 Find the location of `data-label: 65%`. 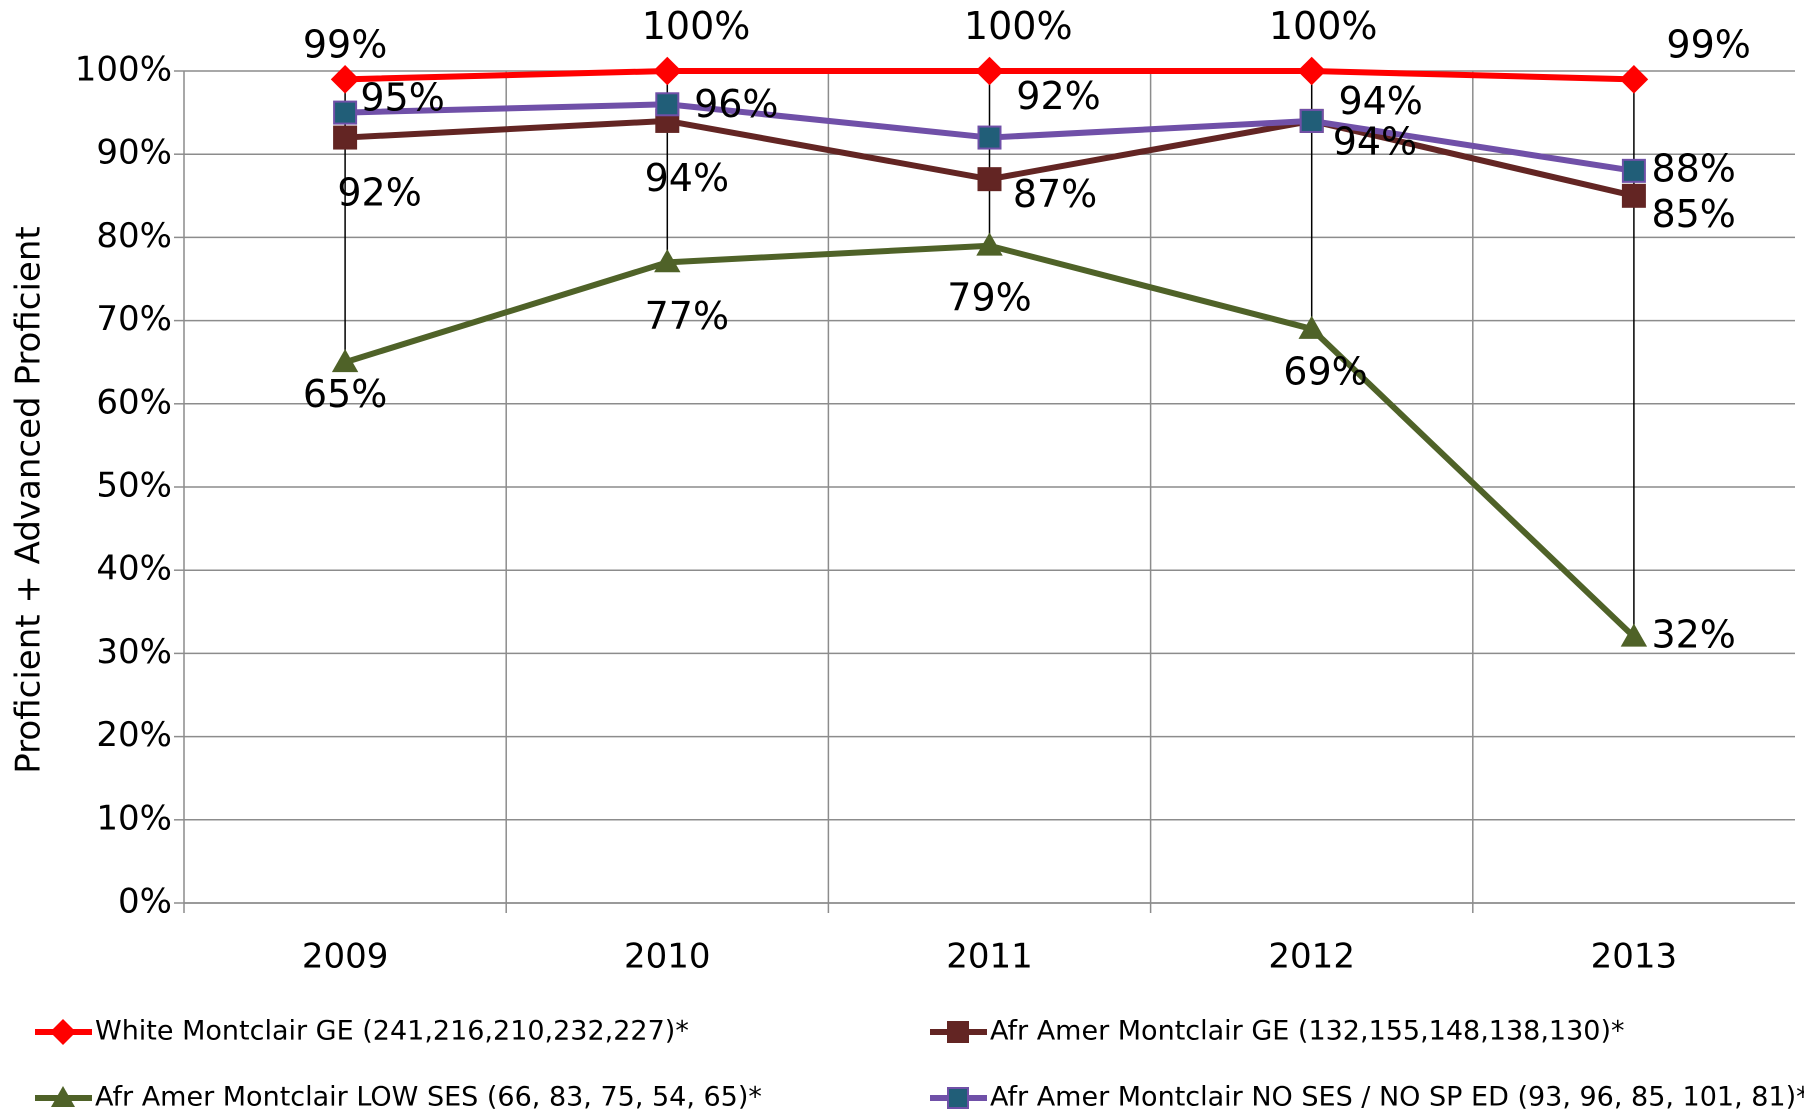

data-label: 65% is located at coordinates (345, 394).